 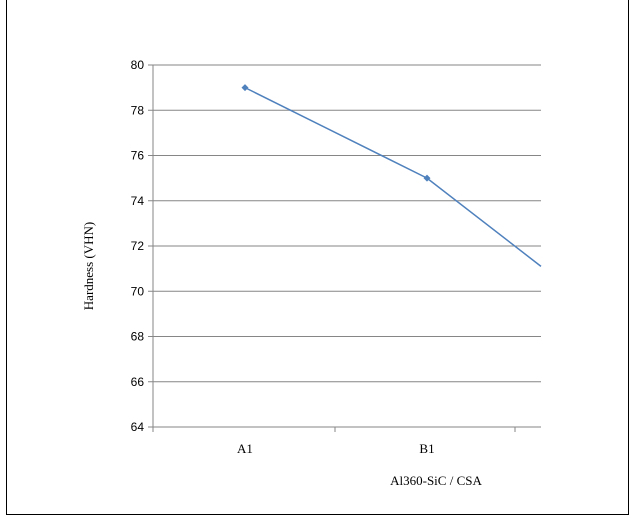 What do you see at coordinates (138, 382) in the screenshot?
I see `y-tick-label: 66` at bounding box center [138, 382].